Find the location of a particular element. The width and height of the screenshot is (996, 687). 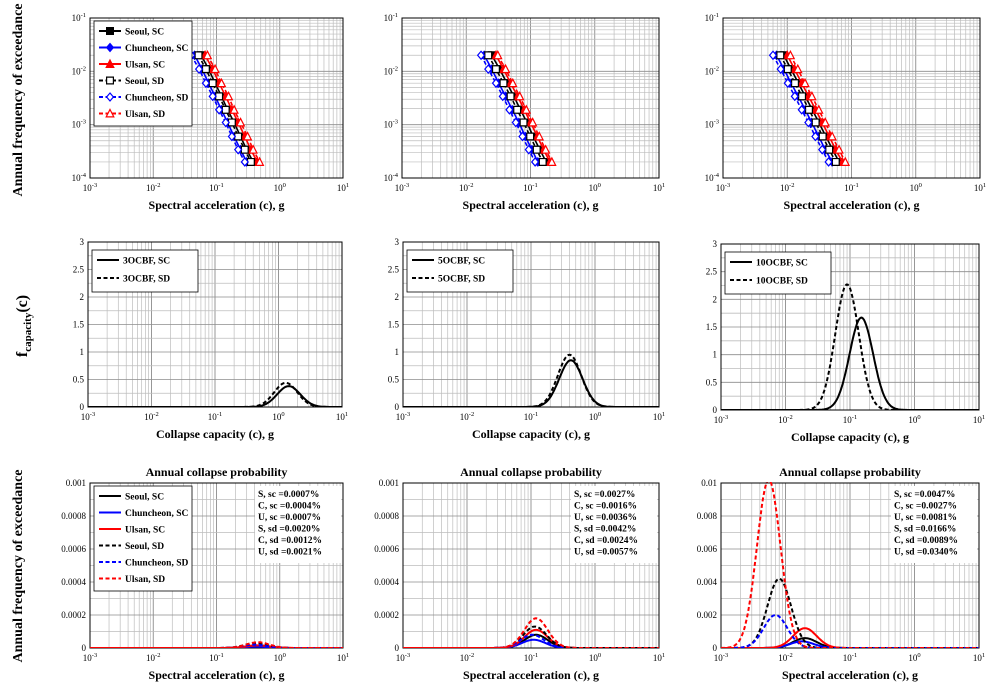

y-tick-label: 0 is located at coordinates (84, 648).